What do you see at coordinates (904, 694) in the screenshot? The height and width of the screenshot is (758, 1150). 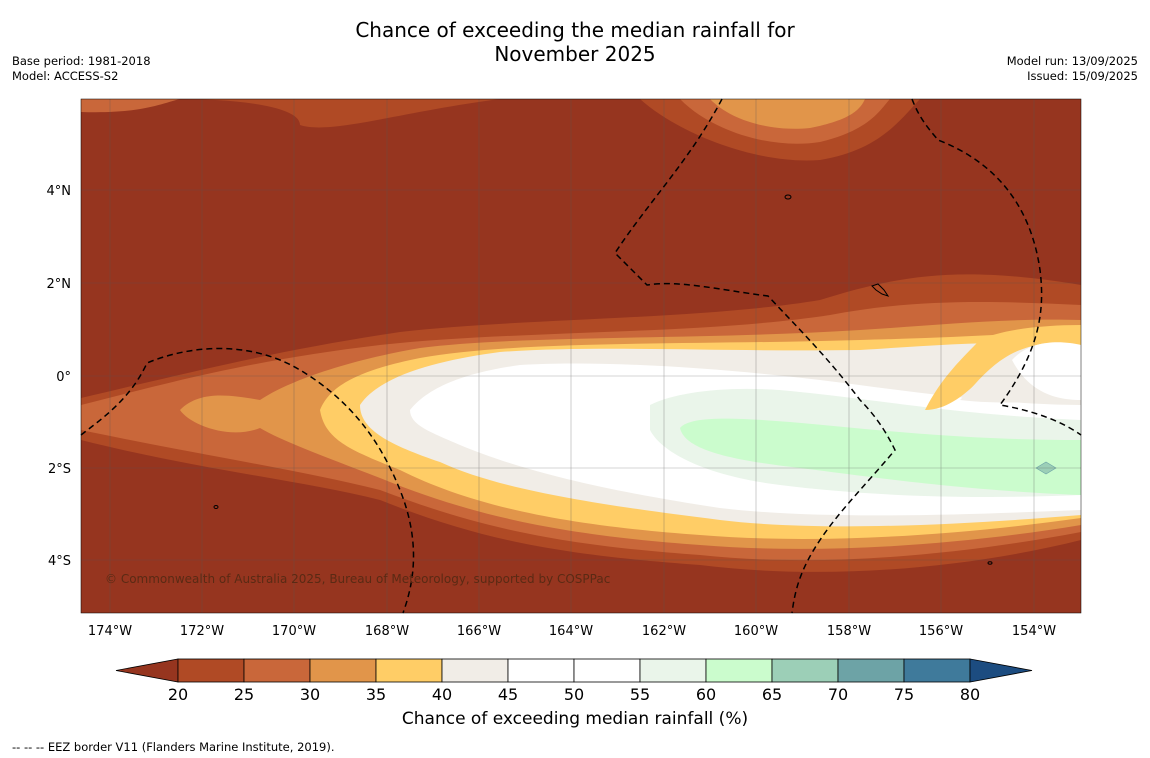 I see `colorbar-tick-label: 75` at bounding box center [904, 694].